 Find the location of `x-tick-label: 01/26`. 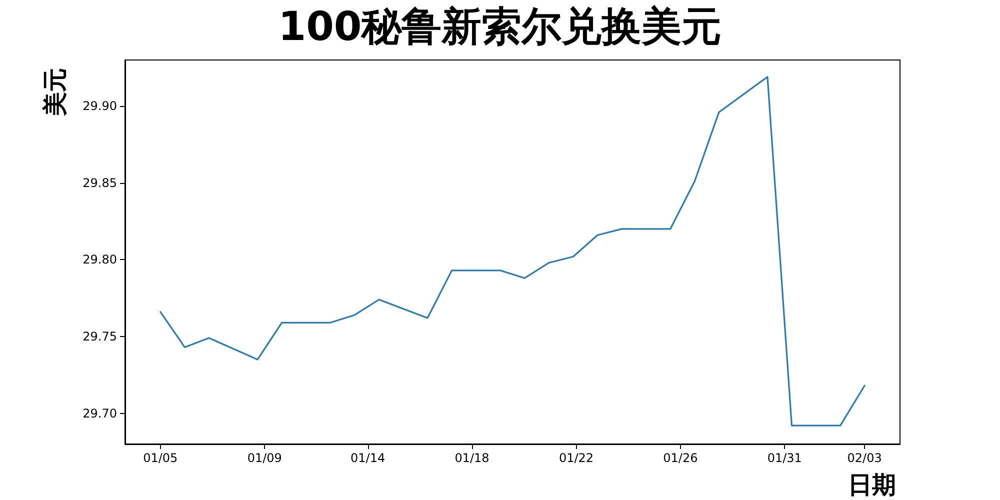

x-tick-label: 01/26 is located at coordinates (680, 458).